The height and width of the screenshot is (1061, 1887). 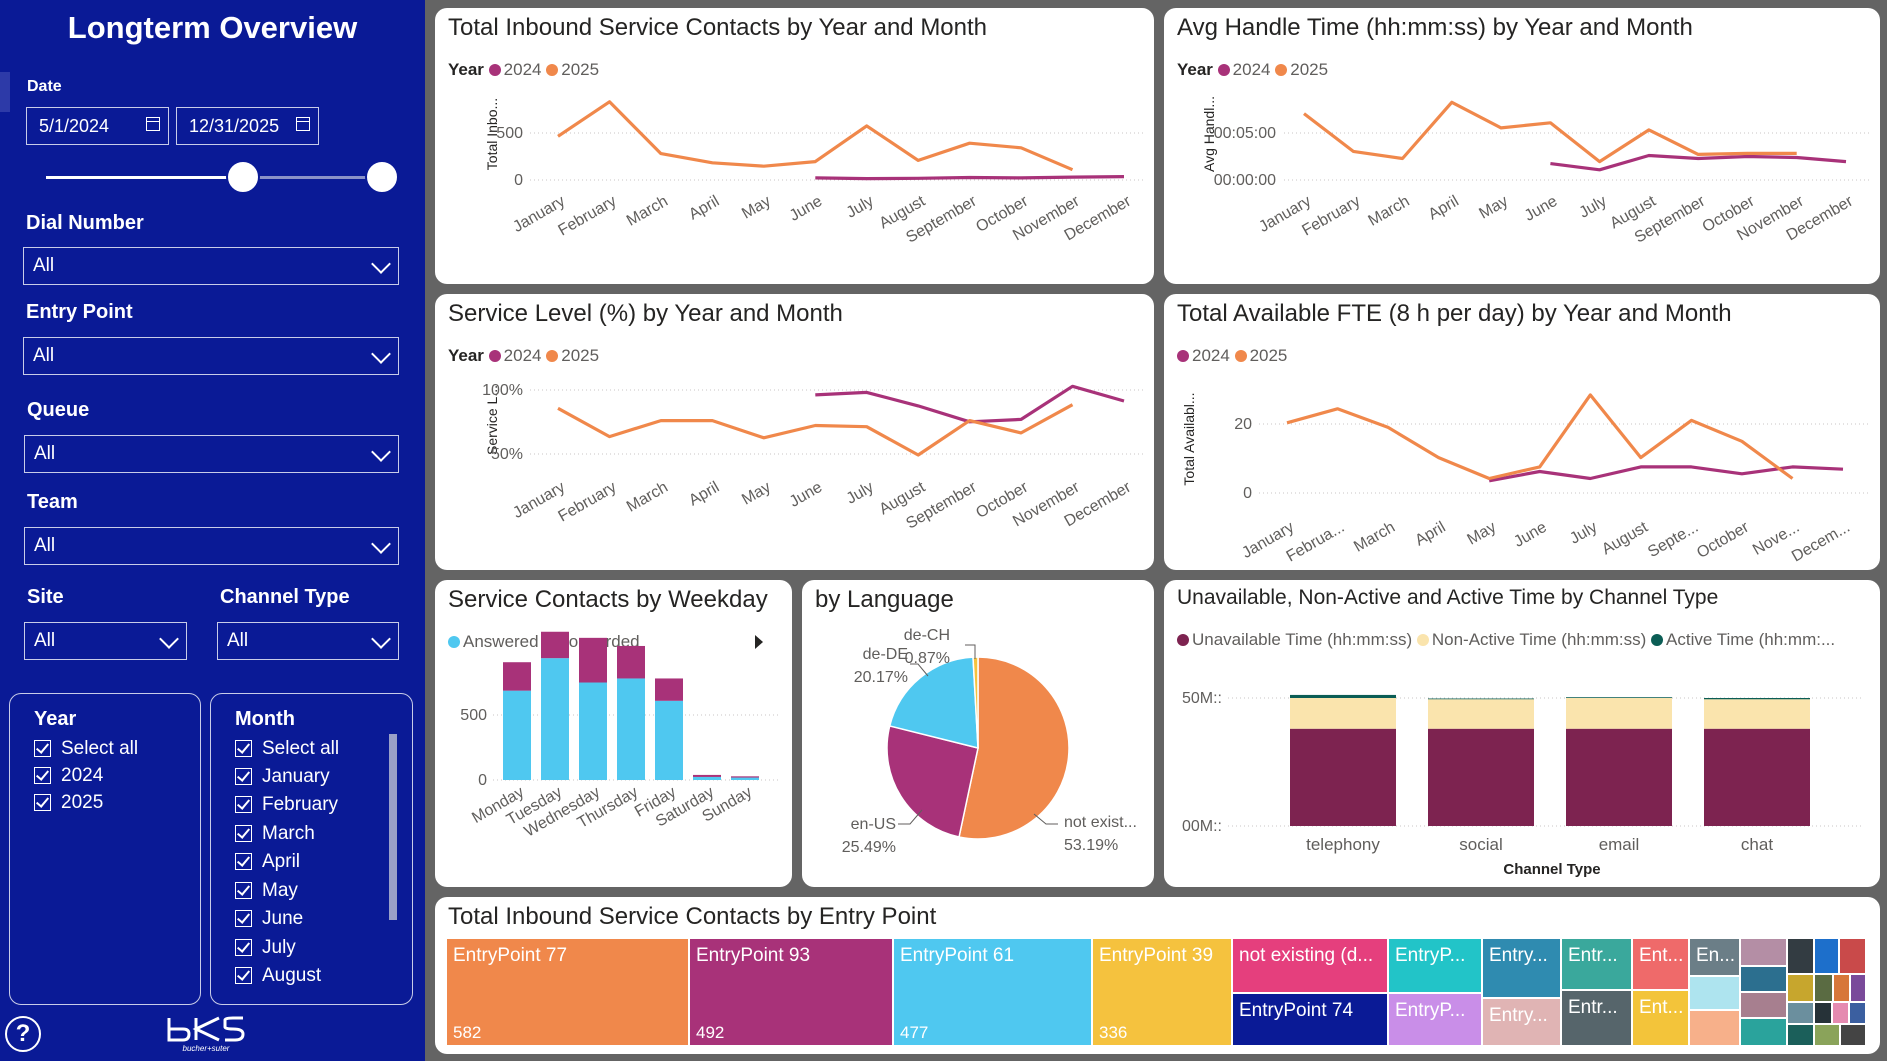 I want to click on legend-next-arrow-icon, so click(x=759, y=642).